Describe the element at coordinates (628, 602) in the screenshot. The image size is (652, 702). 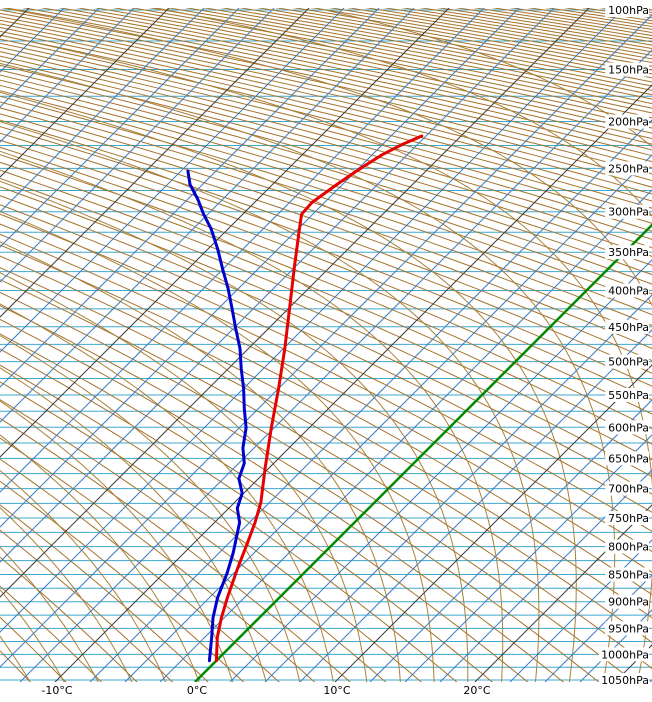
I see `pressure-tick-label: 900hPa` at that location.